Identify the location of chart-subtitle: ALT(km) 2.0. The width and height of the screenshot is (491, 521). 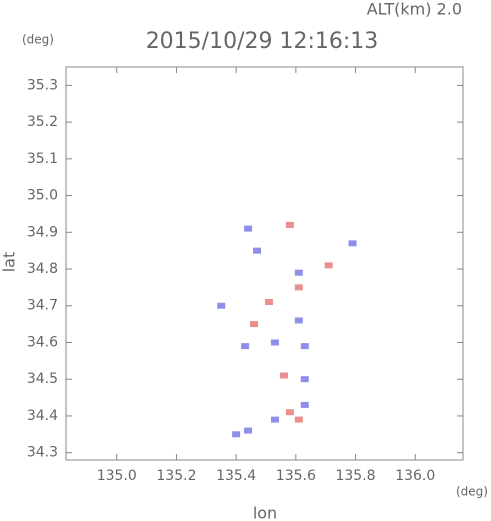
(414, 9).